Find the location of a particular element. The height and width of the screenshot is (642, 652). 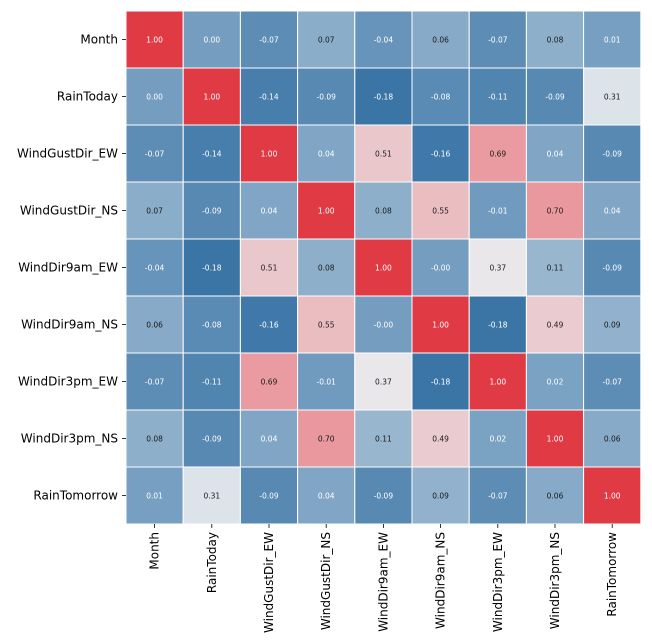

x-tick-label: WindDir9am_EW is located at coordinates (383, 582).